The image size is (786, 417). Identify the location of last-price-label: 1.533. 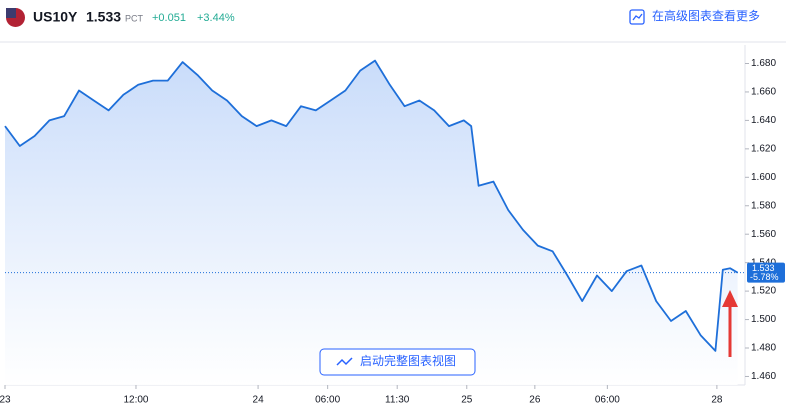
(763, 268).